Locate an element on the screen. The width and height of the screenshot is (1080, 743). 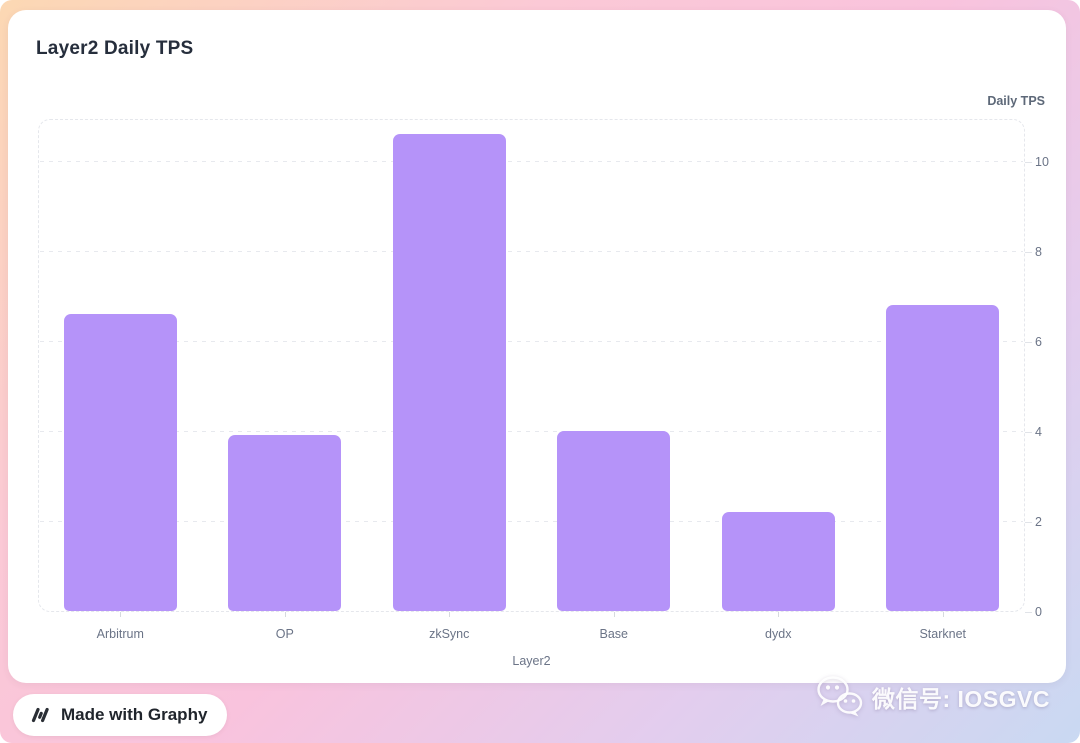
chart-title: Layer2 Daily TPS is located at coordinates (115, 48).